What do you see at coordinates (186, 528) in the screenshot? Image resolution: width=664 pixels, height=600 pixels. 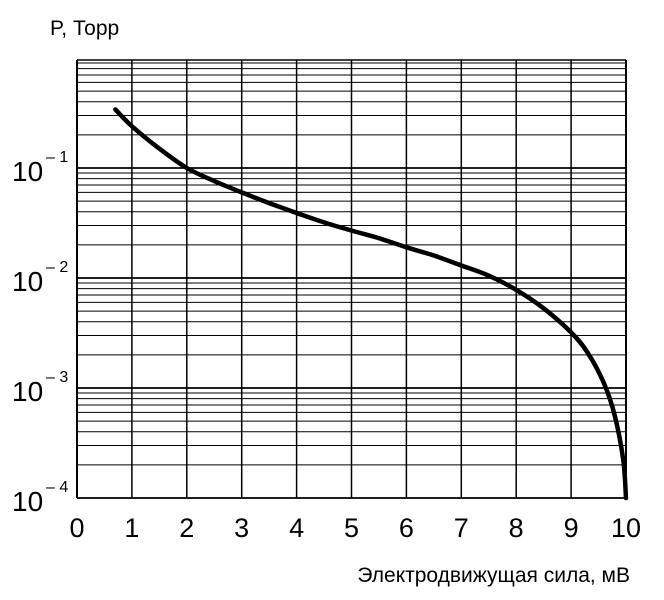 I see `x-tick-label: 2` at bounding box center [186, 528].